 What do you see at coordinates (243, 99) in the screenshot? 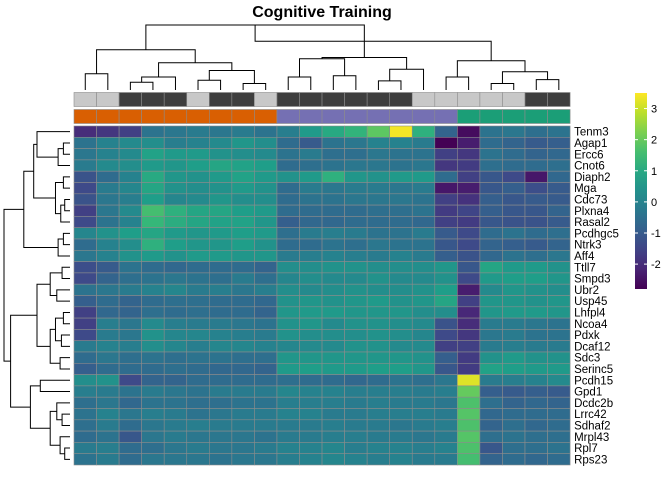
I see `annotation-cell-group` at bounding box center [243, 99].